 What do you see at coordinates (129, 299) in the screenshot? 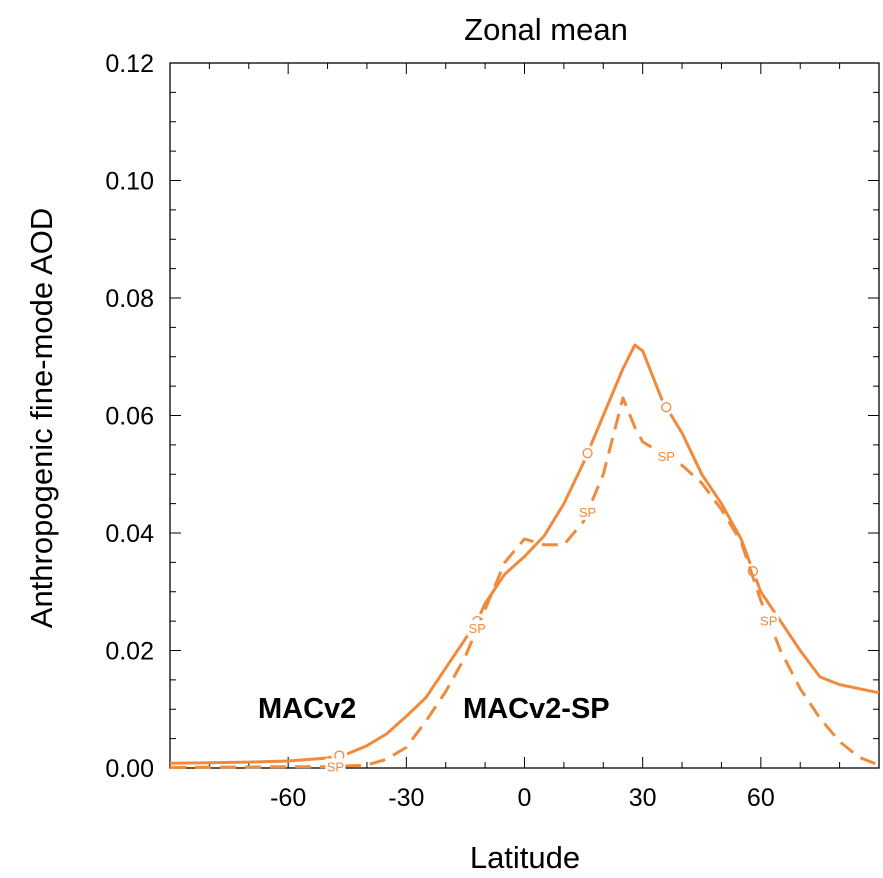
I see `y-tick-label: 0.08` at bounding box center [129, 299].